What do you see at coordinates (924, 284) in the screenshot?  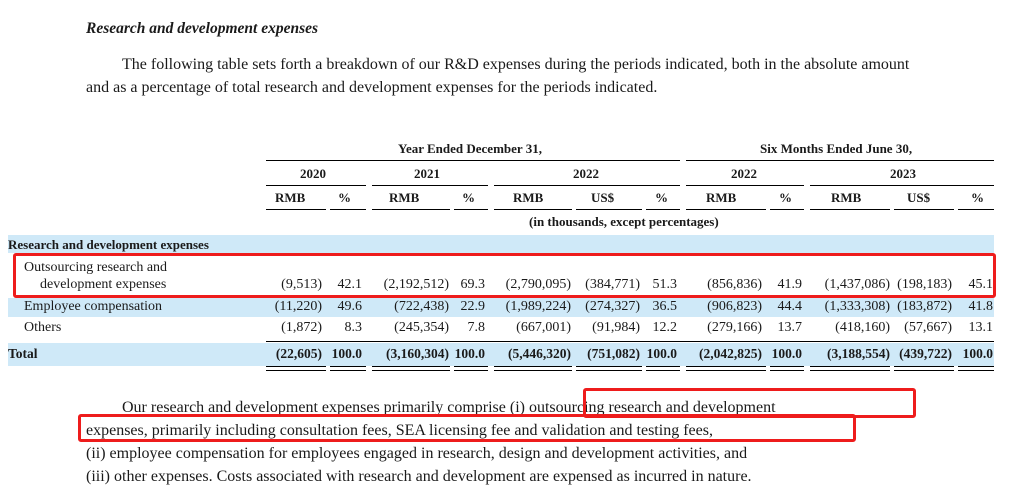 I see `cell-outsourcing-10: (198,183)` at bounding box center [924, 284].